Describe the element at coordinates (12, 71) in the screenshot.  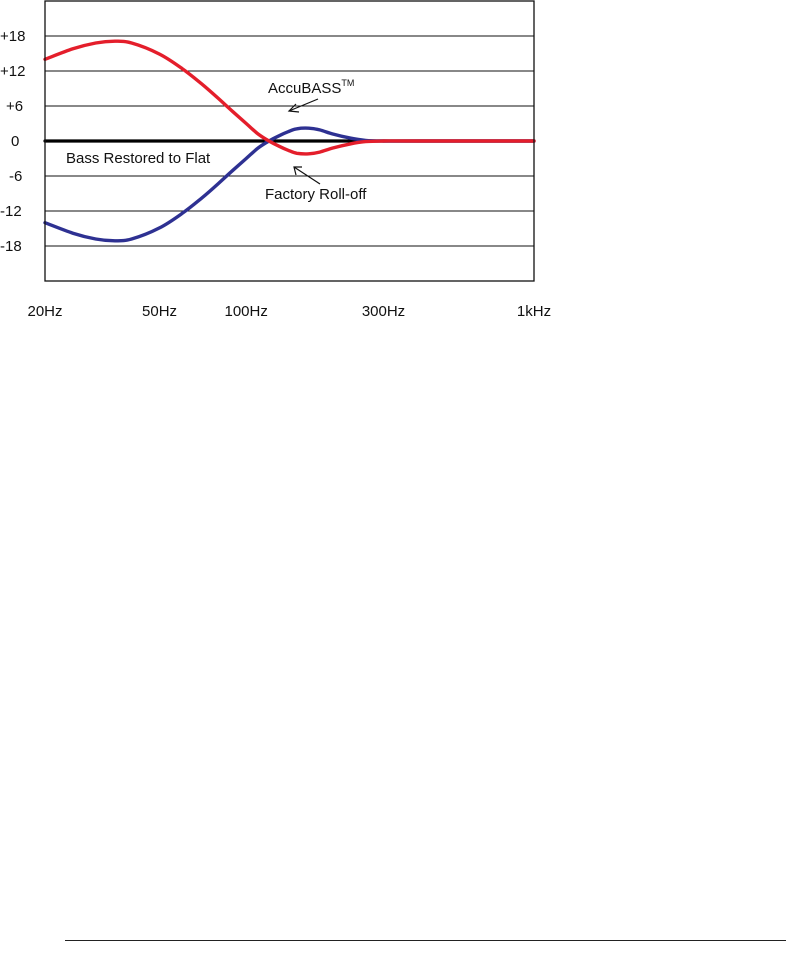
I see `y-tick-label: +12` at that location.